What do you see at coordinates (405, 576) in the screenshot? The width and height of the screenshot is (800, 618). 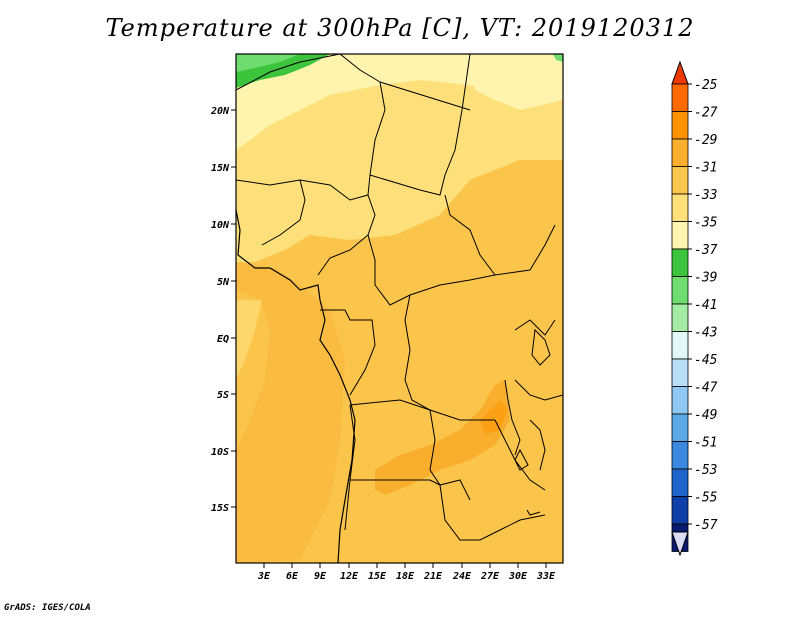 I see `x-tick-label: 18E` at bounding box center [405, 576].